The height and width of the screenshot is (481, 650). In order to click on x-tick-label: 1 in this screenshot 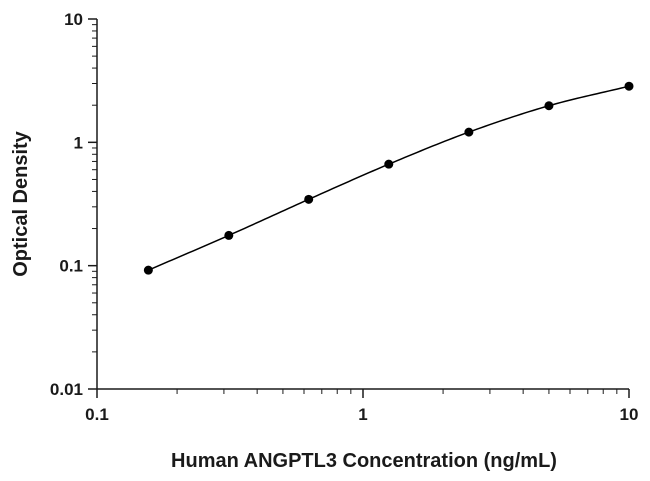, I will do `click(362, 414)`.